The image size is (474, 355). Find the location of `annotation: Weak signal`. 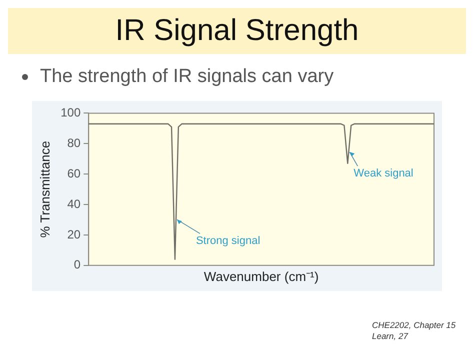

annotation: Weak signal is located at coordinates (384, 174).